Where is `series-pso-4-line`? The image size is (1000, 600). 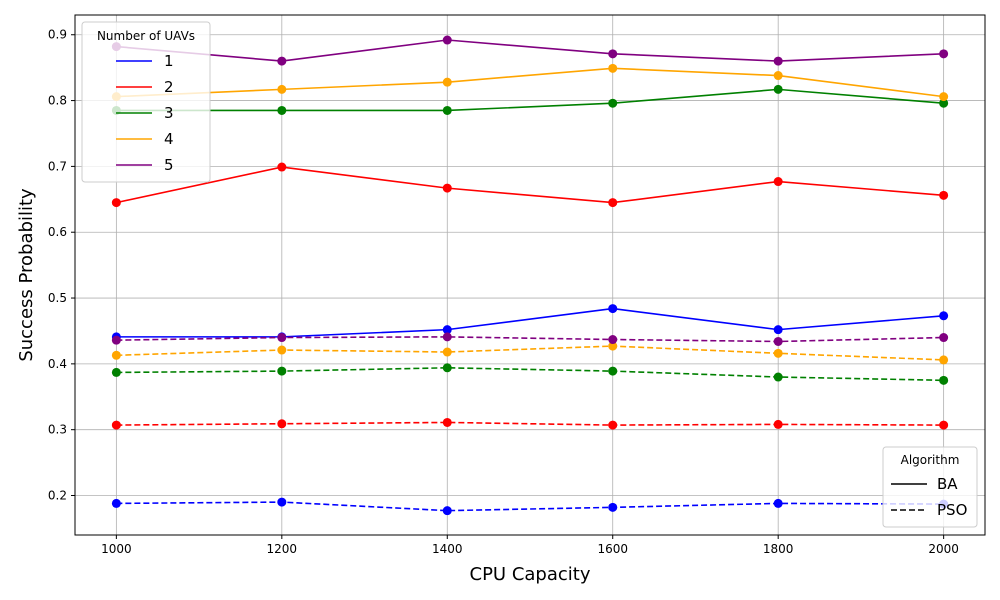
series-pso-4-line is located at coordinates (530, 353).